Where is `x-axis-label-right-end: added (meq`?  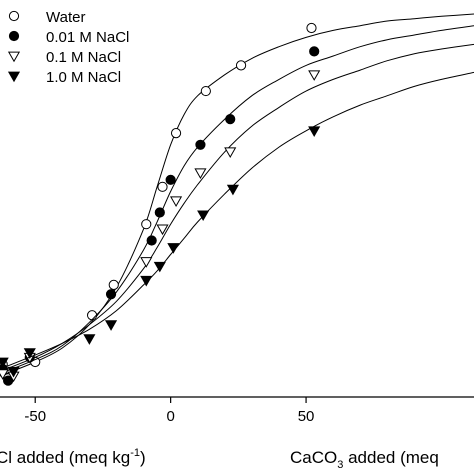 x-axis-label-right-end: added (meq is located at coordinates (390, 457).